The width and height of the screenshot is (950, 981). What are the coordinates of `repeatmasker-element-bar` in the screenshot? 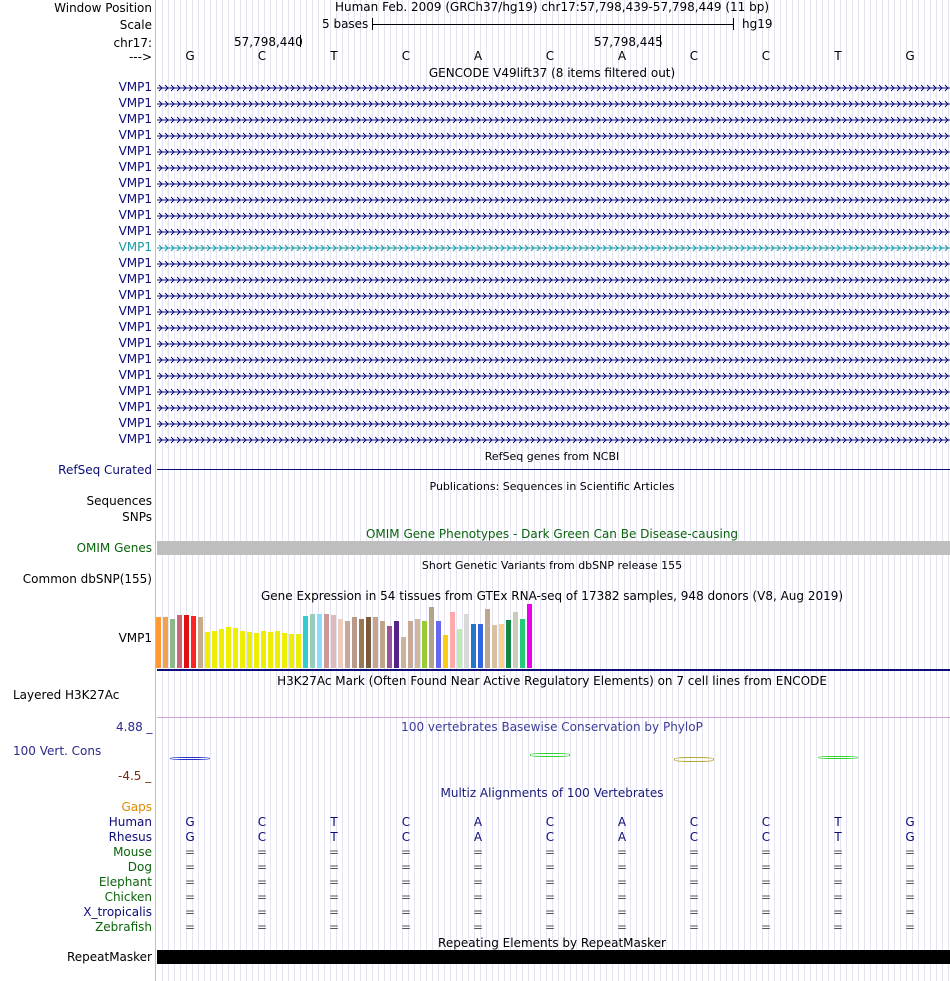 It's located at (553, 957).